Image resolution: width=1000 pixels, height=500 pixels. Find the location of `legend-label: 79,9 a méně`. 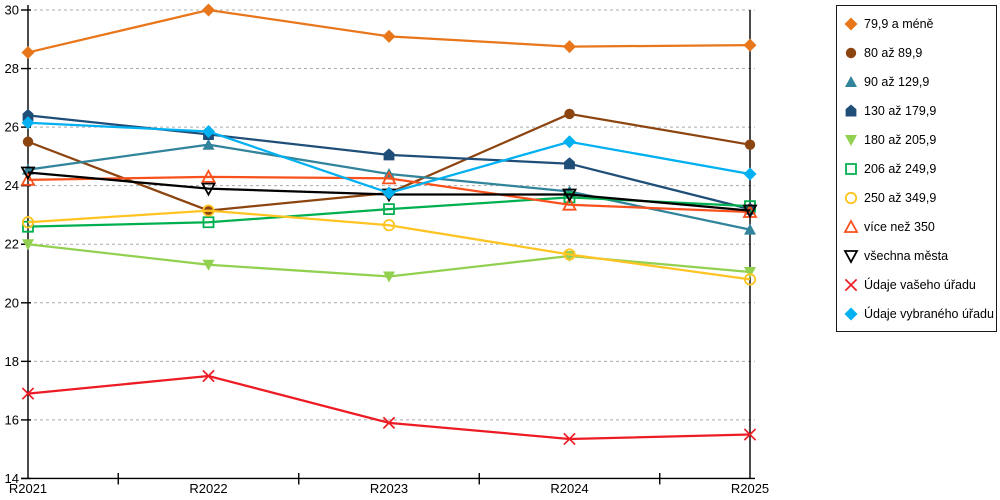

legend-label: 79,9 a méně is located at coordinates (899, 23).